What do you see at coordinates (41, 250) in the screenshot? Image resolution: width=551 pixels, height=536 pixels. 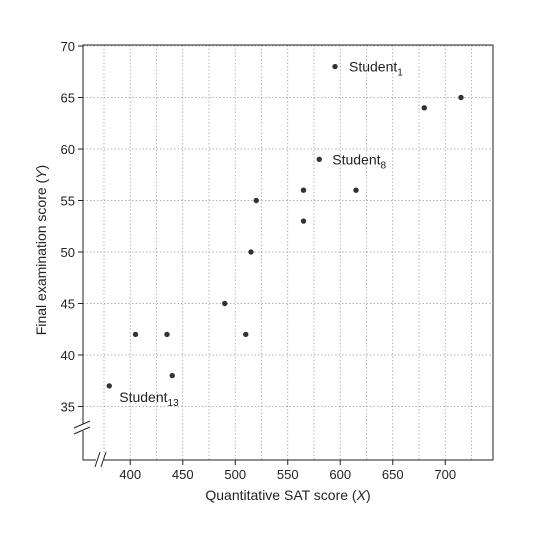 I see `y-axis-title: Final examination score (Y)` at bounding box center [41, 250].